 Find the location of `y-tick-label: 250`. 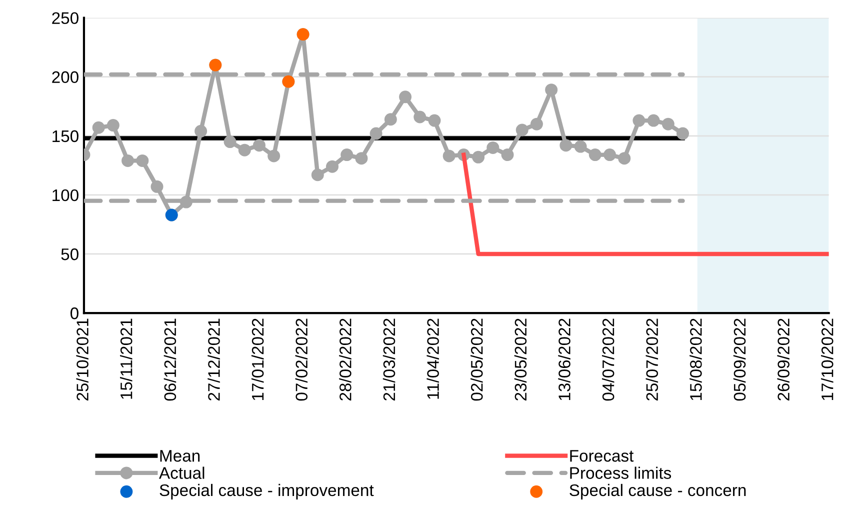

y-tick-label: 250 is located at coordinates (65, 18).